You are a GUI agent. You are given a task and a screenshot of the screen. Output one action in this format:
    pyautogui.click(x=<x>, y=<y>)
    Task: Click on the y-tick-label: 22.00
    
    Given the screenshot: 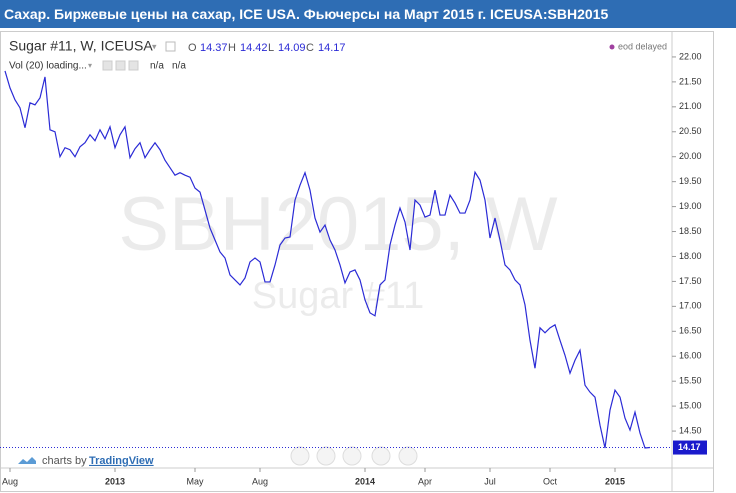 What is the action you would take?
    pyautogui.click(x=690, y=56)
    